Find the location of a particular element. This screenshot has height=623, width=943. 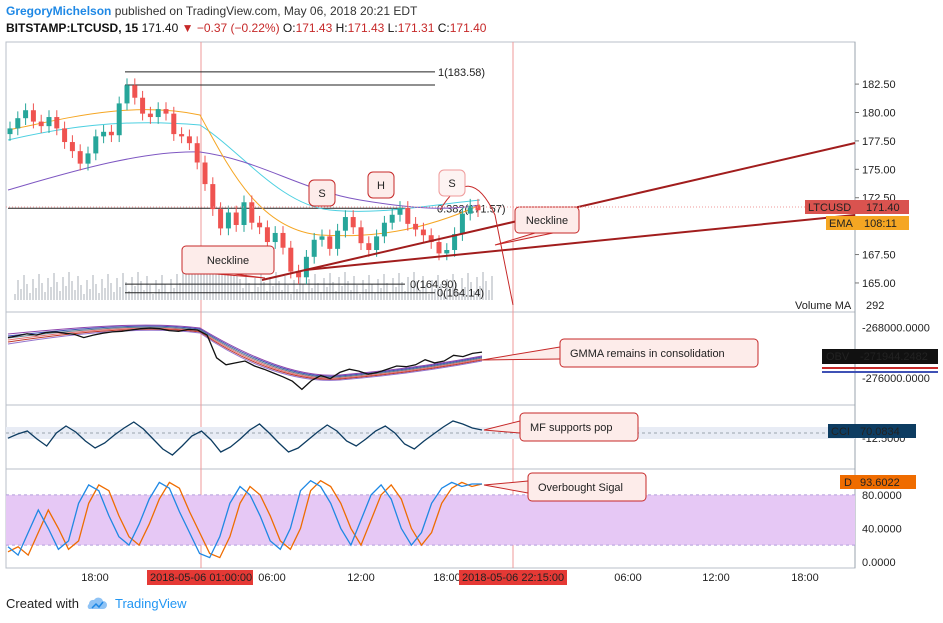

pattern-label-1: H is located at coordinates (381, 186).